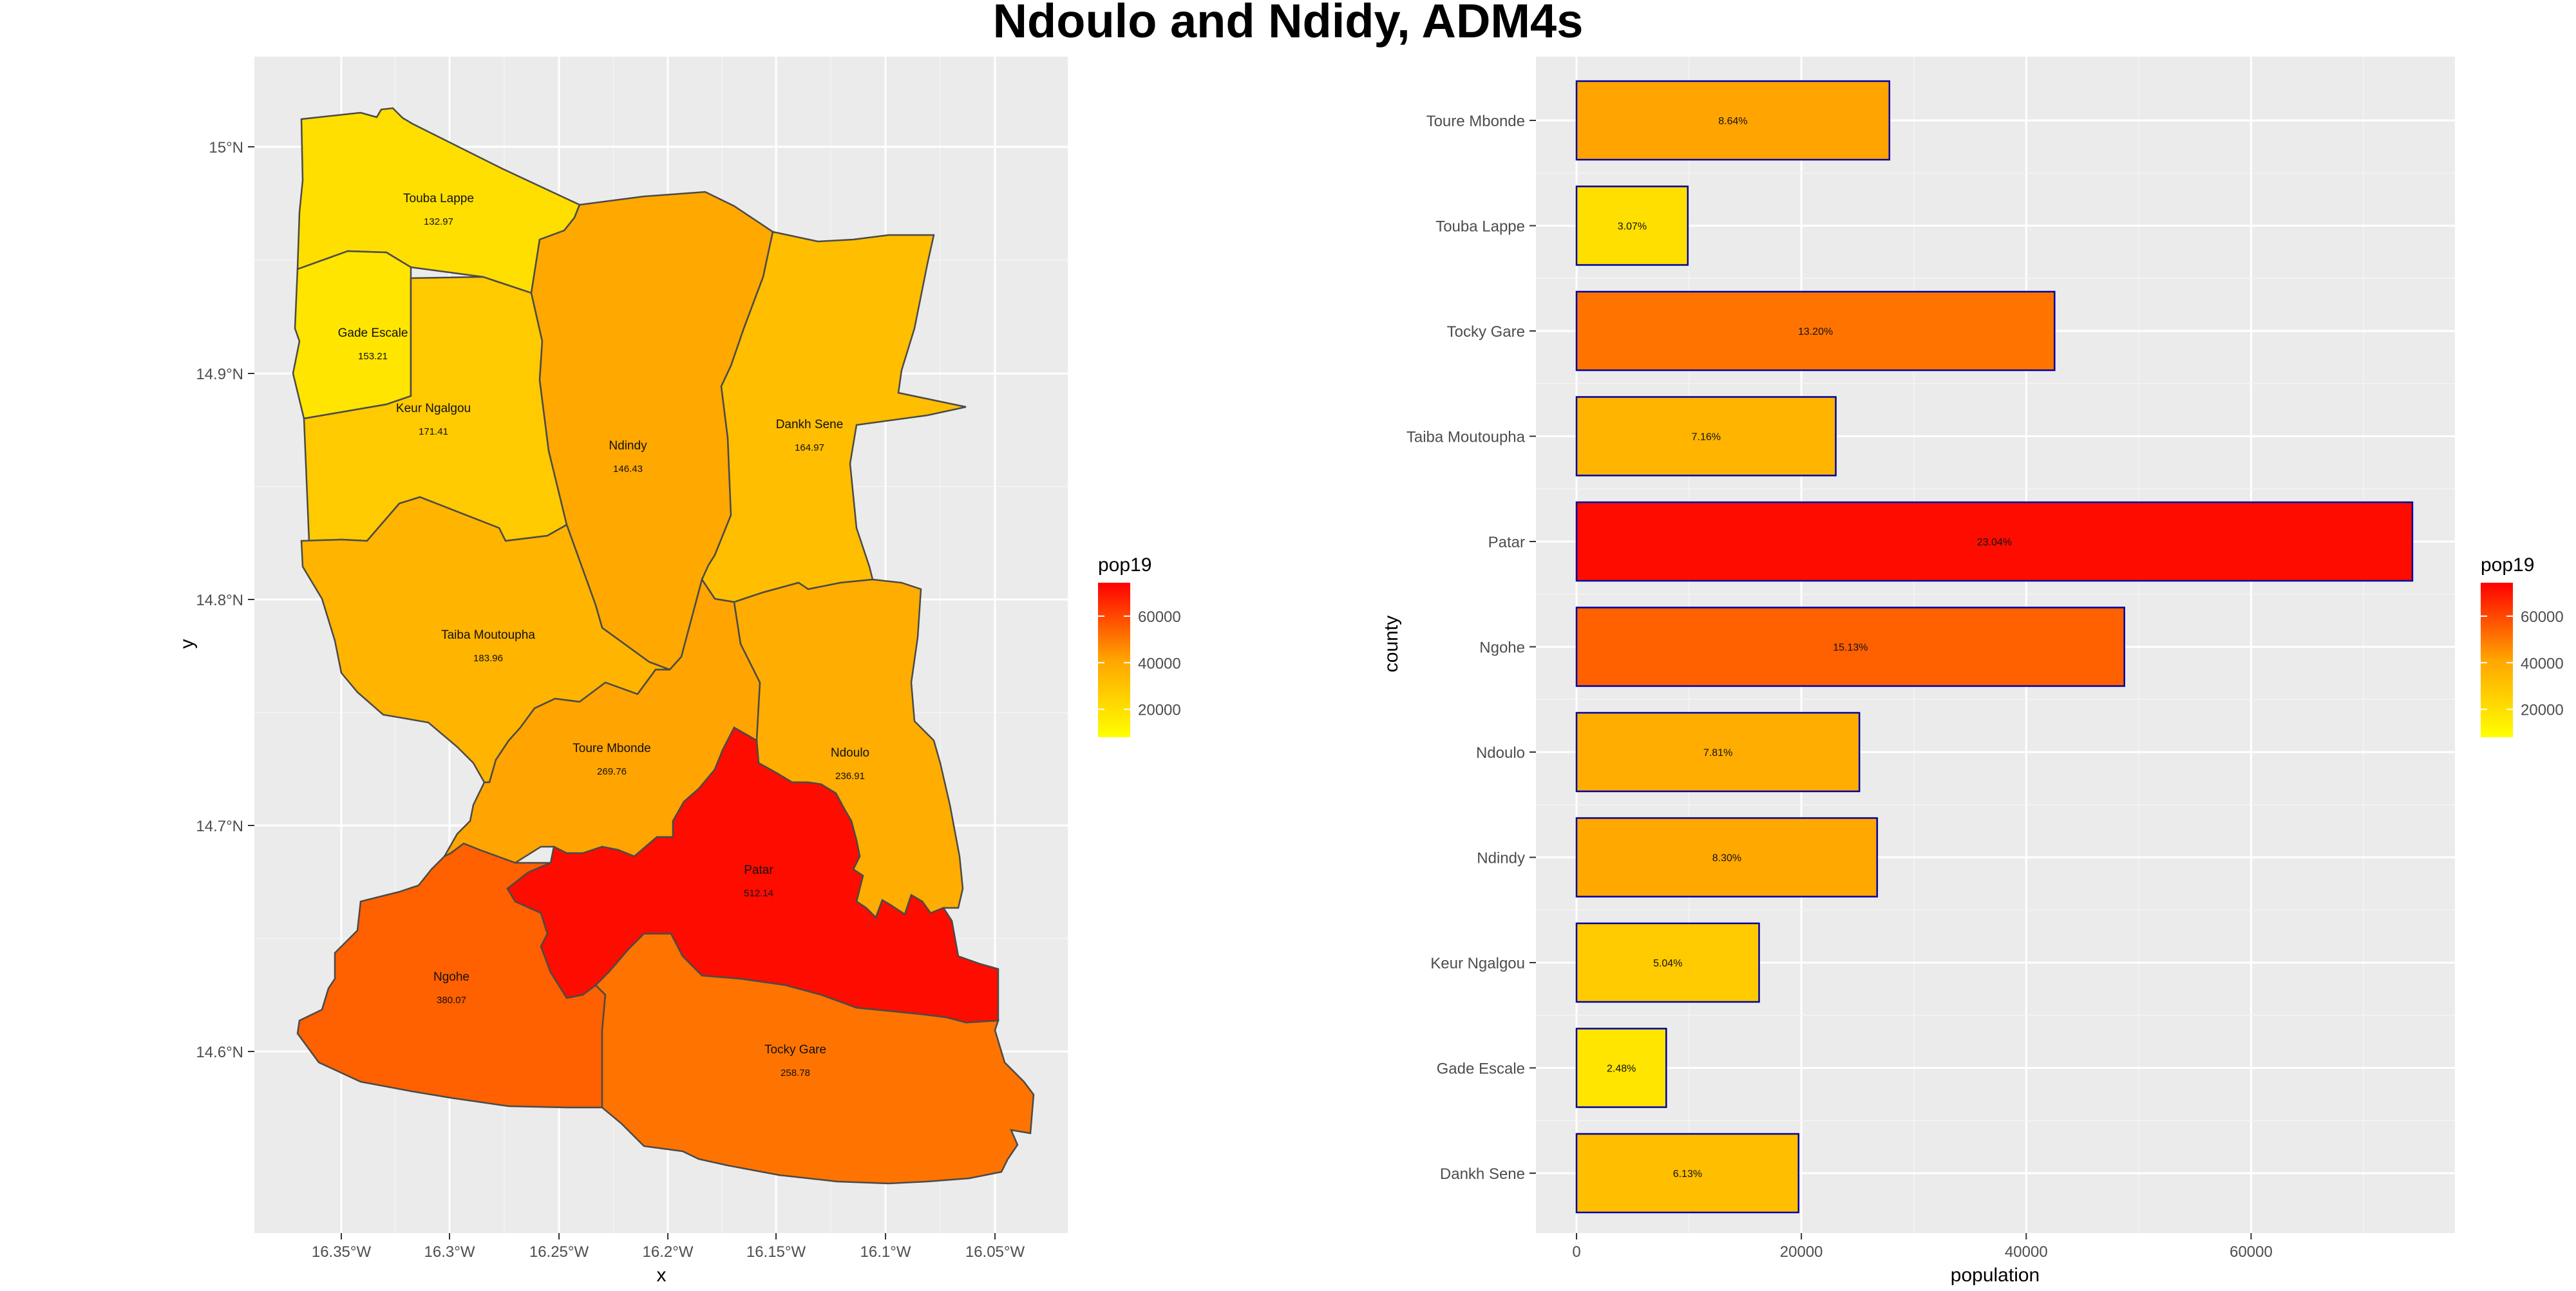  I want to click on map-x-tick-label: 16.15°W, so click(776, 1252).